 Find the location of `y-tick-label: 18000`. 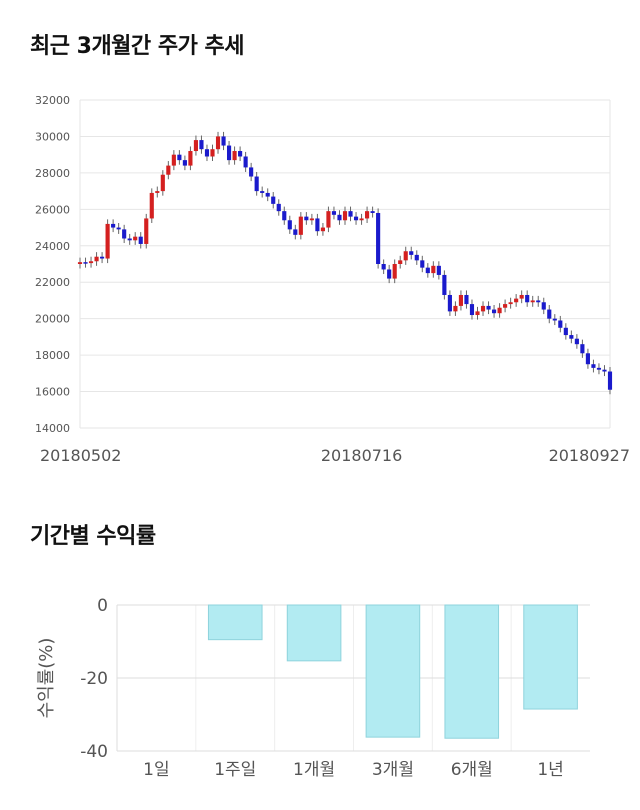

y-tick-label: 18000 is located at coordinates (52, 355).